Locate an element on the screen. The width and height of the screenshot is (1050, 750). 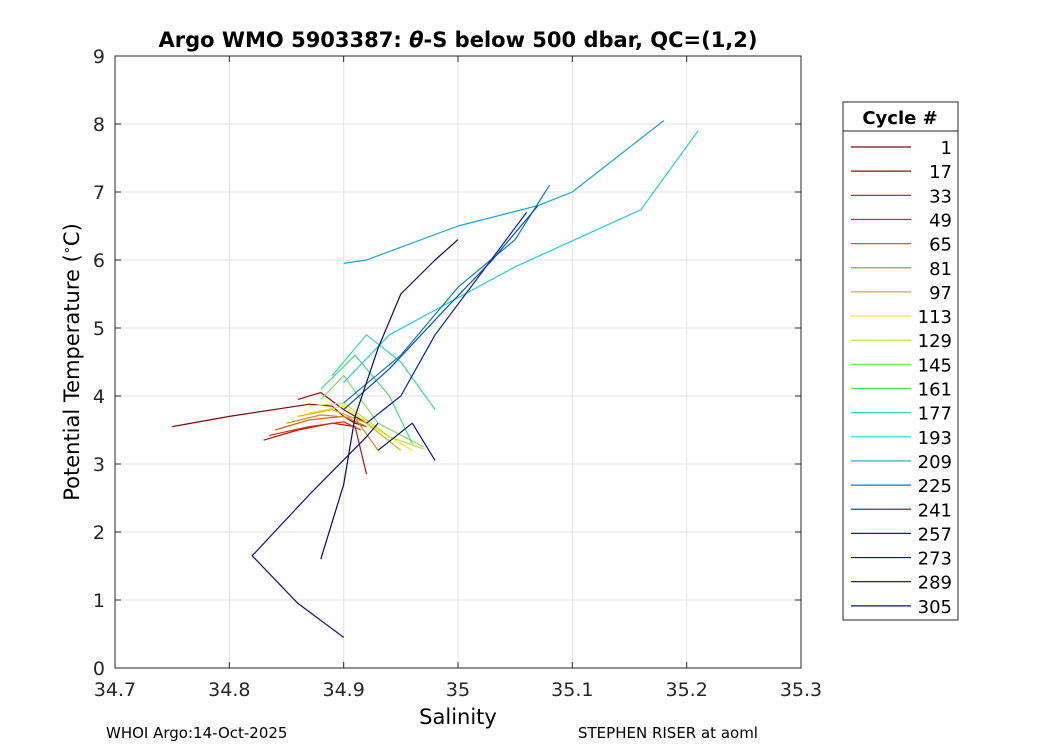
legend-entry: 273 is located at coordinates (901, 559).